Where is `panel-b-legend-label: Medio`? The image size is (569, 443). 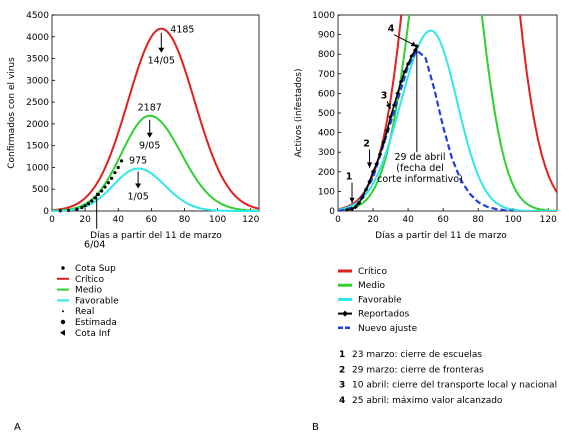
panel-b-legend-label: Medio is located at coordinates (372, 286).